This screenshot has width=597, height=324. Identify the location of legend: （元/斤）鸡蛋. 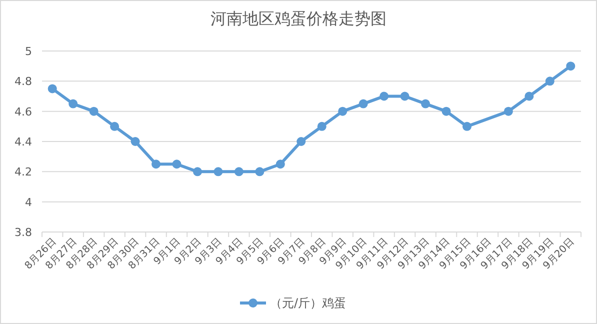
(293, 303).